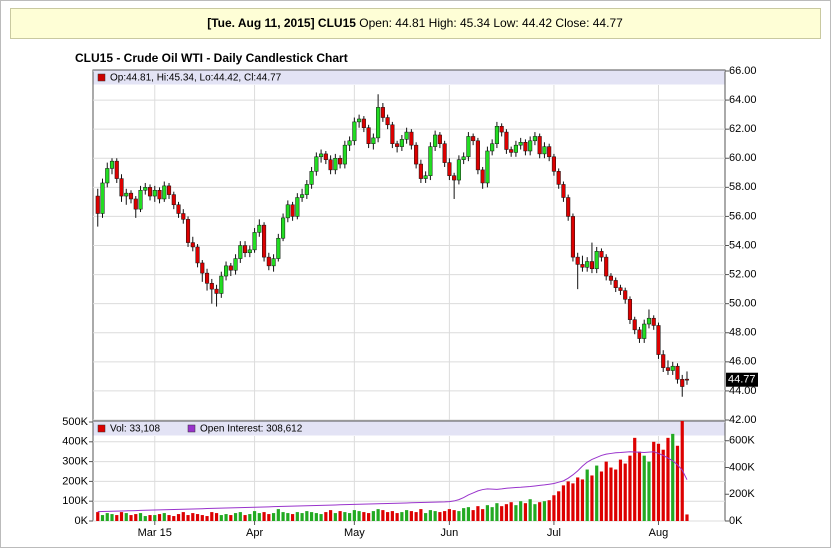  What do you see at coordinates (743, 187) in the screenshot?
I see `y-tick-label: 58.00` at bounding box center [743, 187].